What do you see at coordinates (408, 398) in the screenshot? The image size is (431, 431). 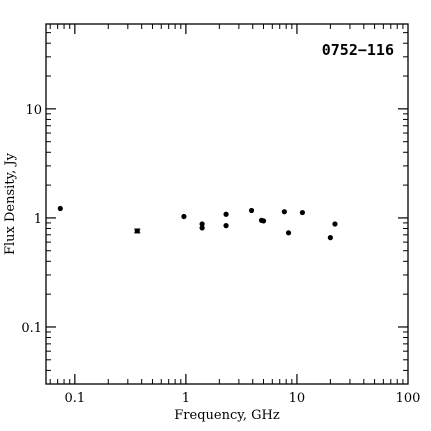 I see `x-tick-label: 100` at bounding box center [408, 398].